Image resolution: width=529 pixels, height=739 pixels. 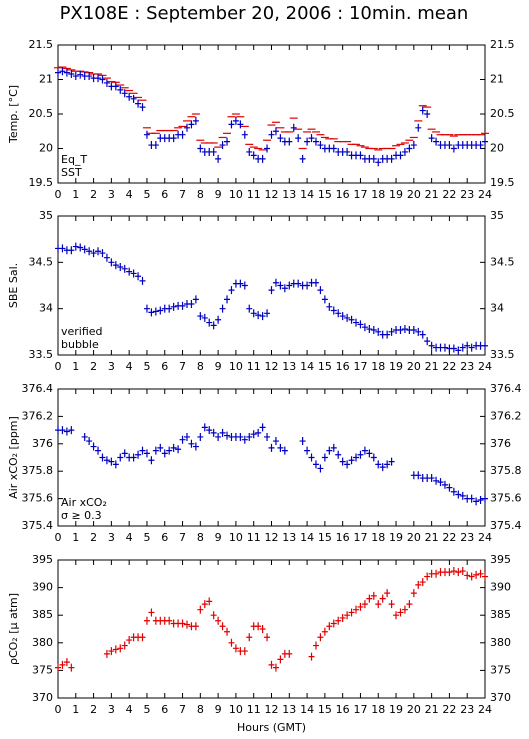 I want to click on x-tick-label: 24, so click(x=485, y=709).